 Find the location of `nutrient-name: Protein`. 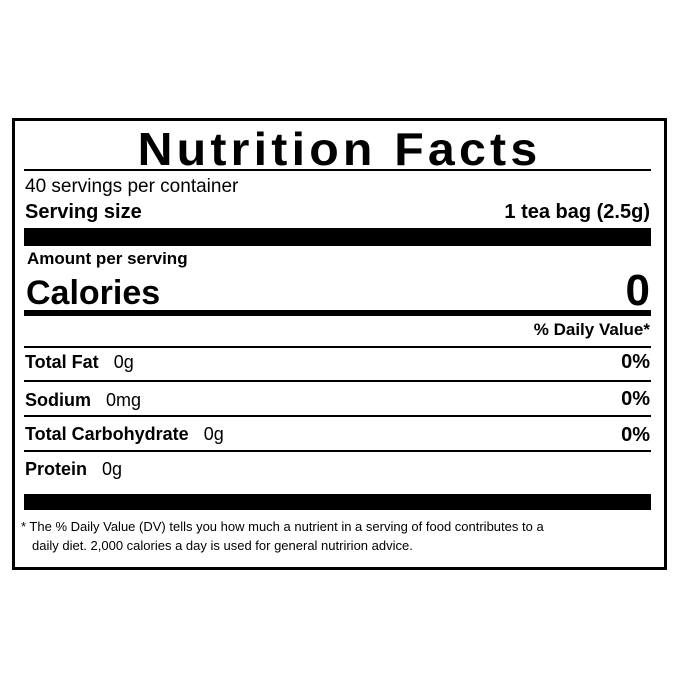

nutrient-name: Protein is located at coordinates (56, 469).